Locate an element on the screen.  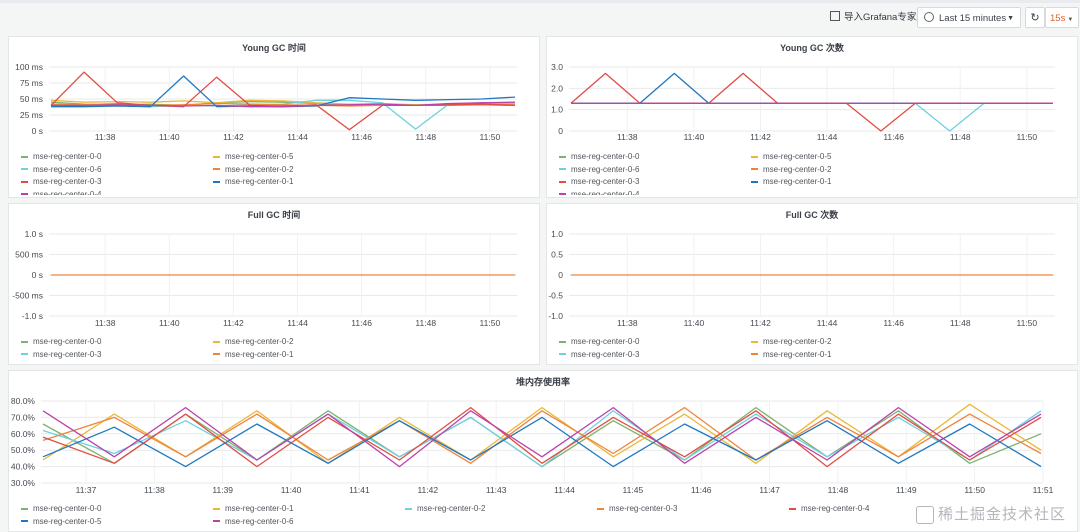
refresh-button: ↻ is located at coordinates (1035, 17).